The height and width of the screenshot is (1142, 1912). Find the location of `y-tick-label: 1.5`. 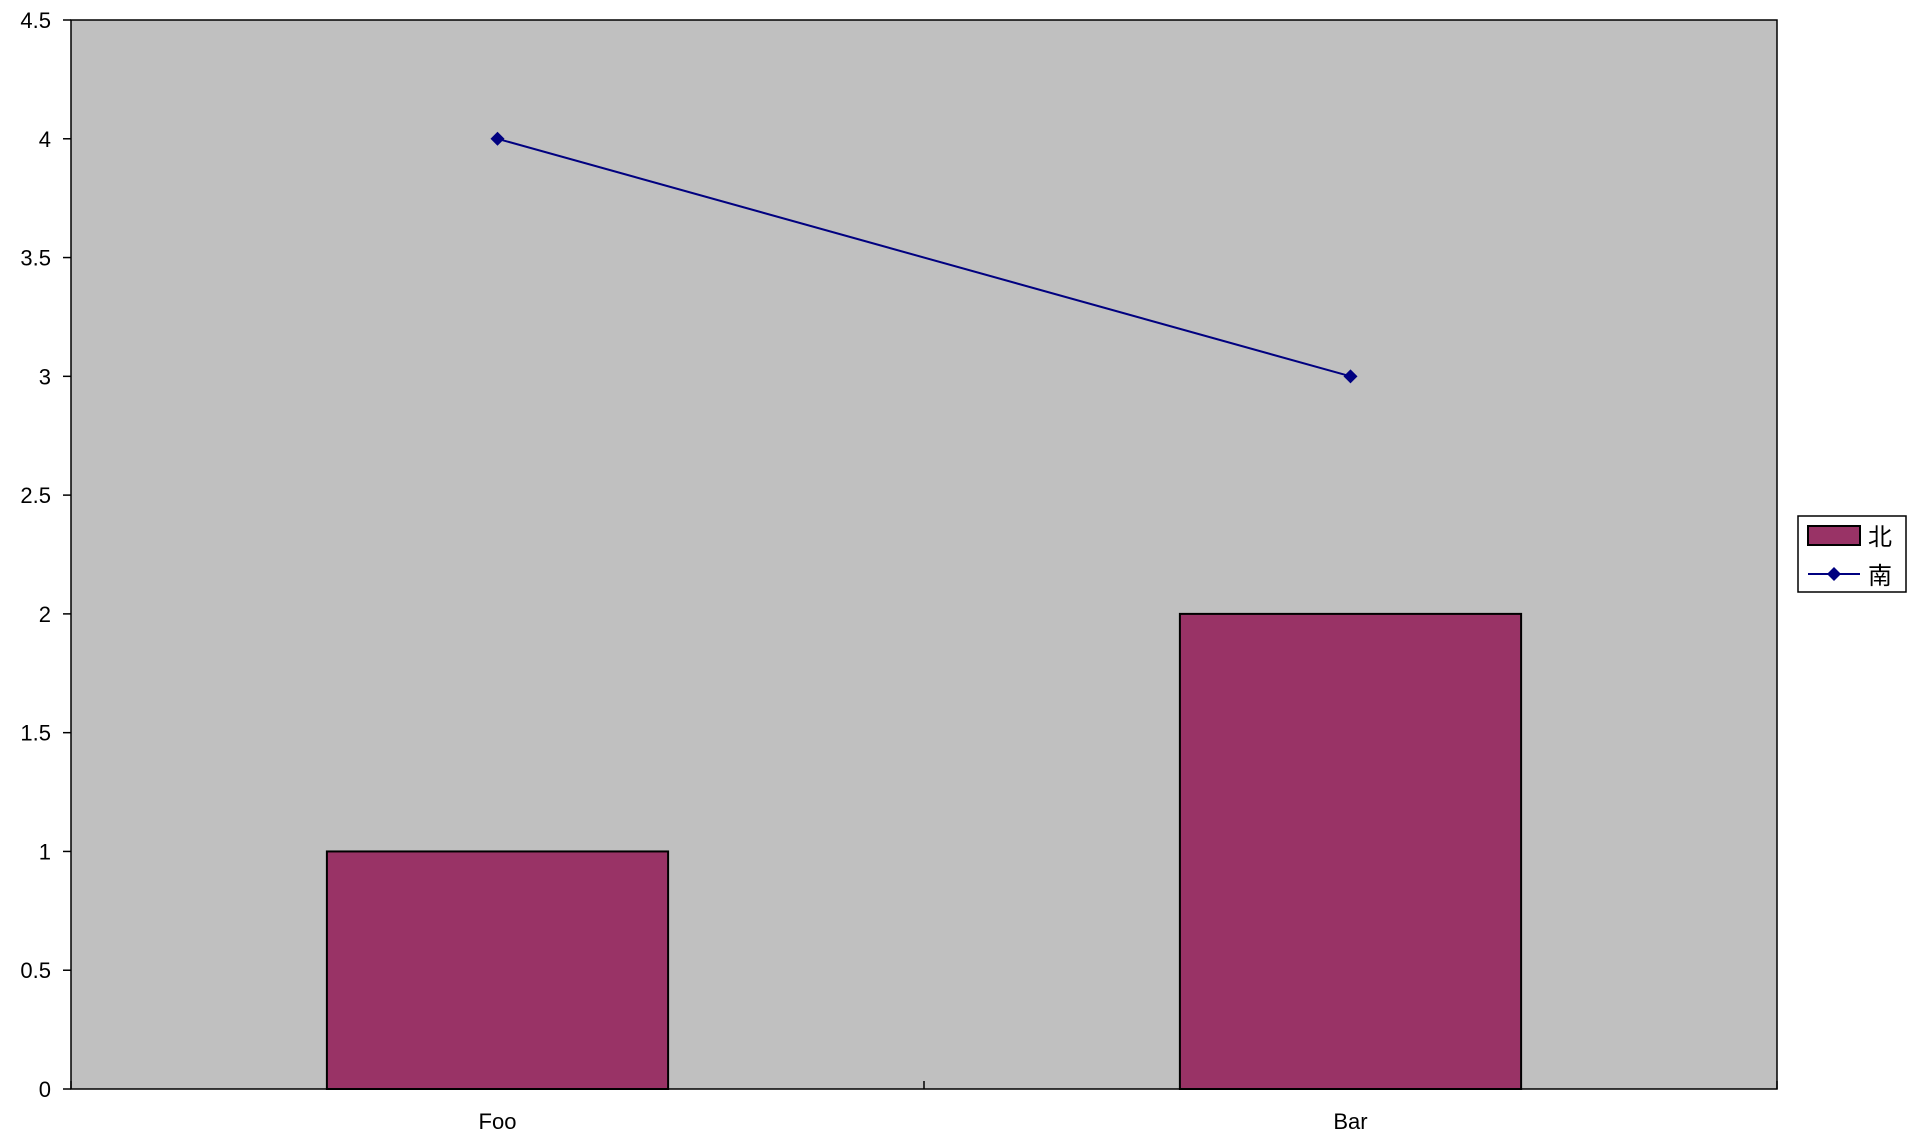

y-tick-label: 1.5 is located at coordinates (35, 733).